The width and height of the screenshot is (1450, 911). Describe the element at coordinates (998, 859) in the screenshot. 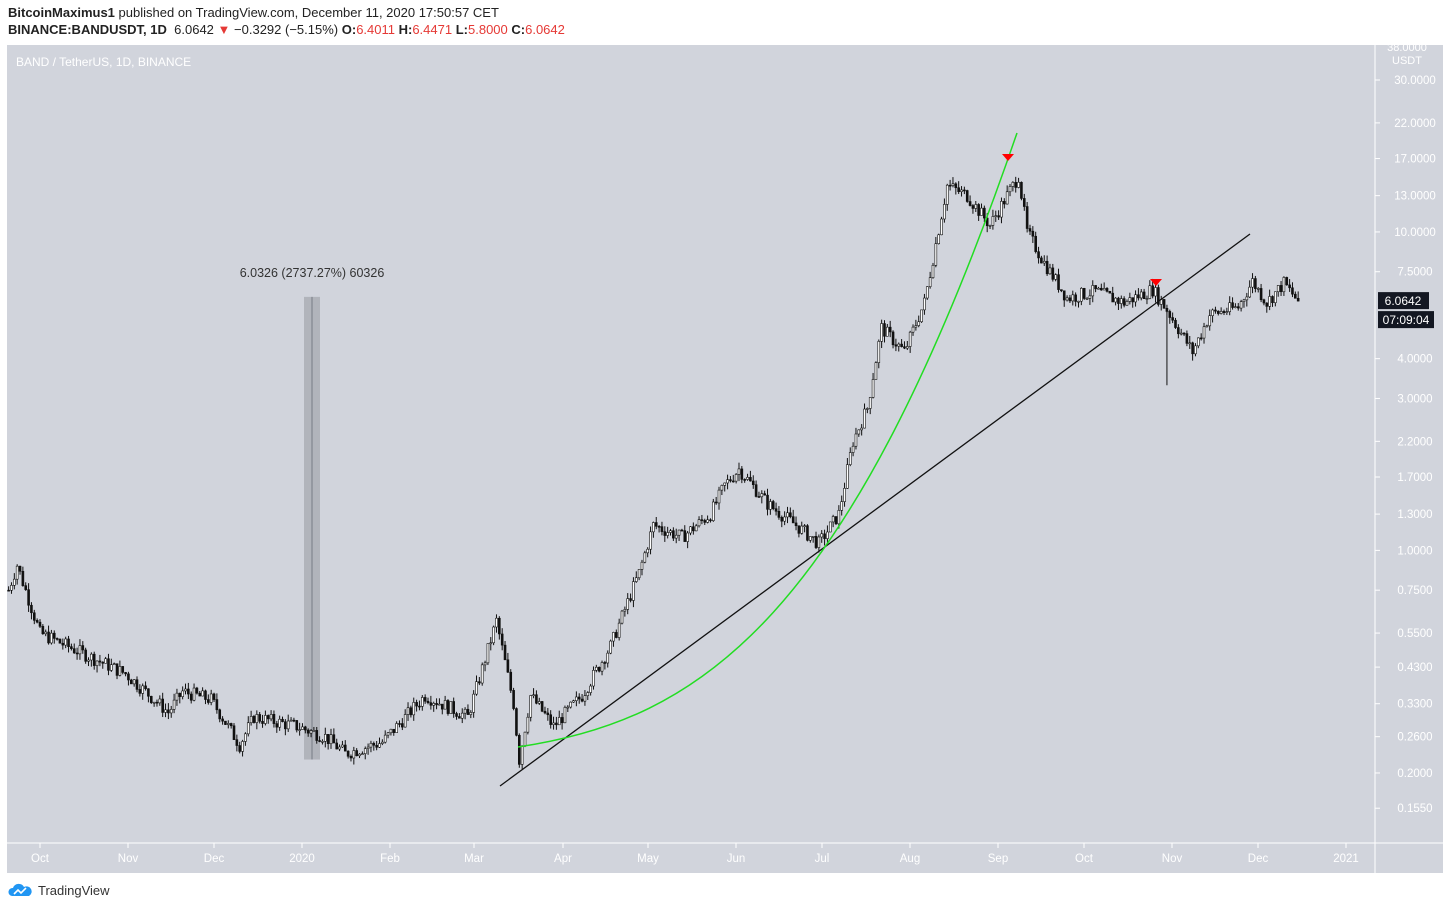

I see `x-tick-label: Sep` at that location.